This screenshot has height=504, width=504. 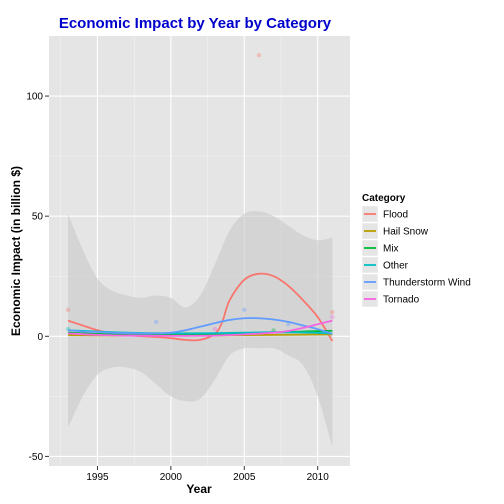 What do you see at coordinates (38, 217) in the screenshot?
I see `y-tick-label: 50` at bounding box center [38, 217].